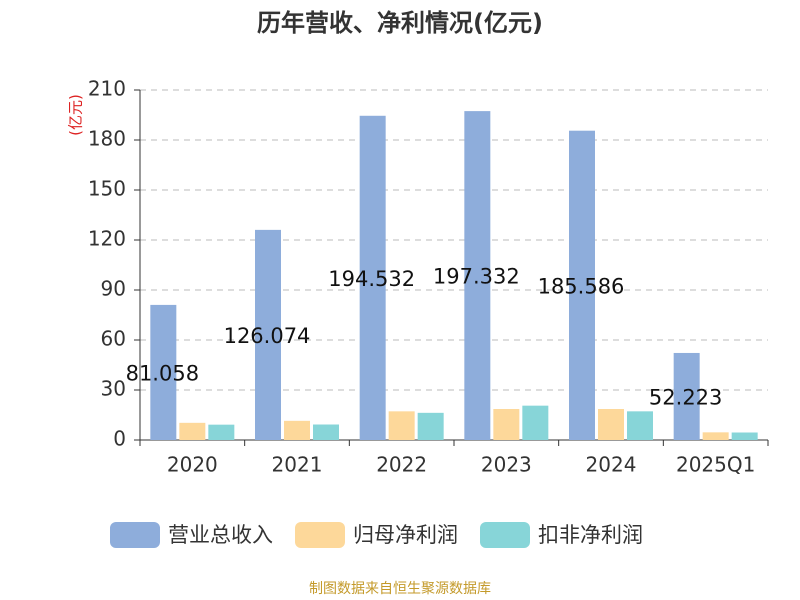 This screenshot has width=800, height=600. What do you see at coordinates (590, 535) in the screenshot?
I see `legend-label: 扣非净利润` at bounding box center [590, 535].